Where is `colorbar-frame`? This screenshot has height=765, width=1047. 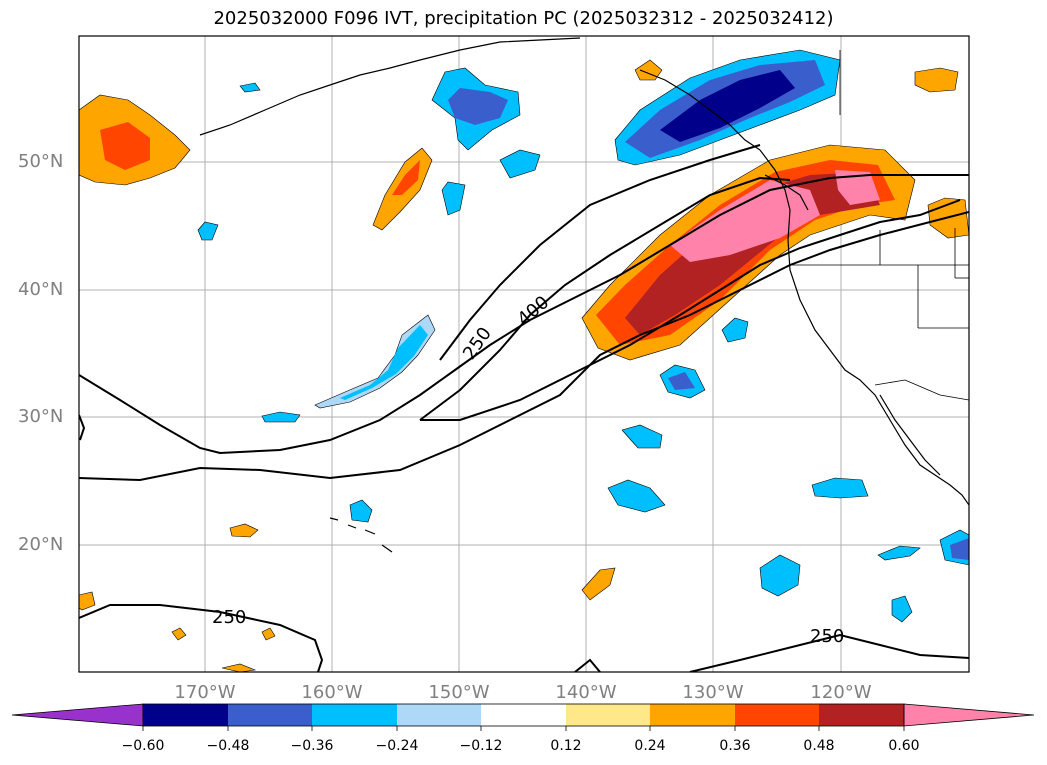 colorbar-frame is located at coordinates (523, 715).